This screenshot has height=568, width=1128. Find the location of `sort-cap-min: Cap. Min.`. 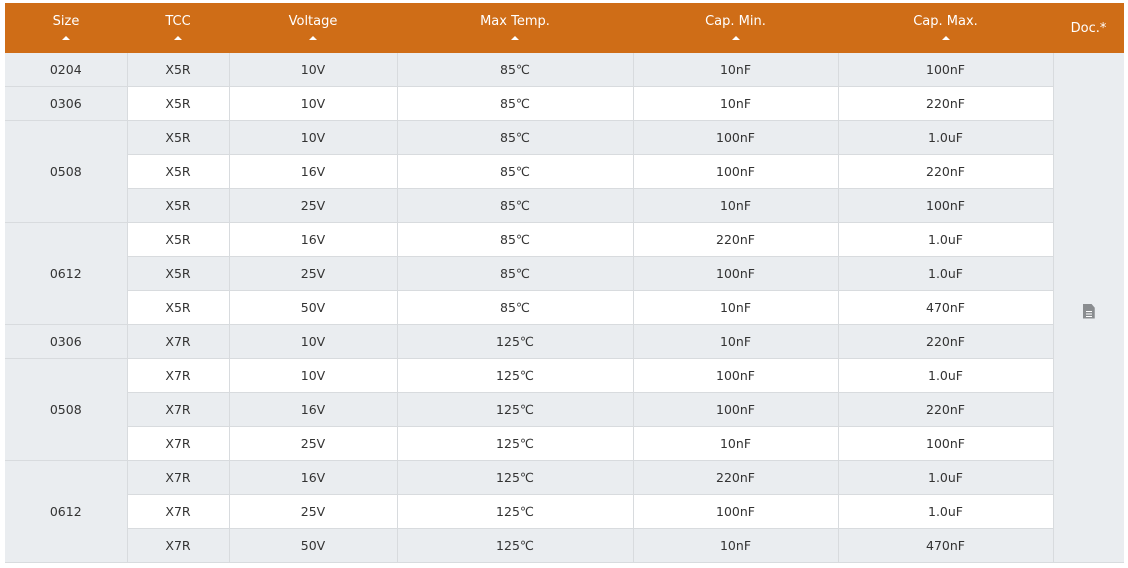

sort-cap-min: Cap. Min. is located at coordinates (735, 28).